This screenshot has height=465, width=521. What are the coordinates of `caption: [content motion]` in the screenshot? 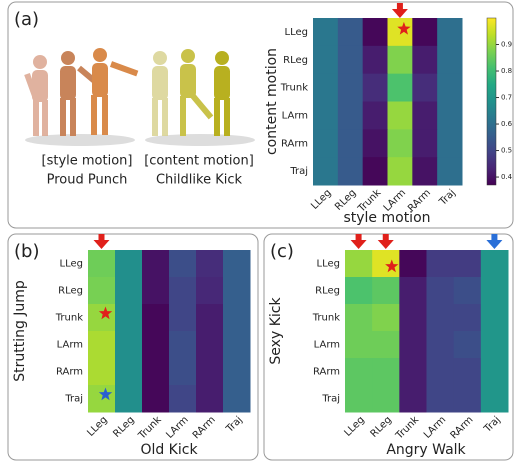 It's located at (199, 161).